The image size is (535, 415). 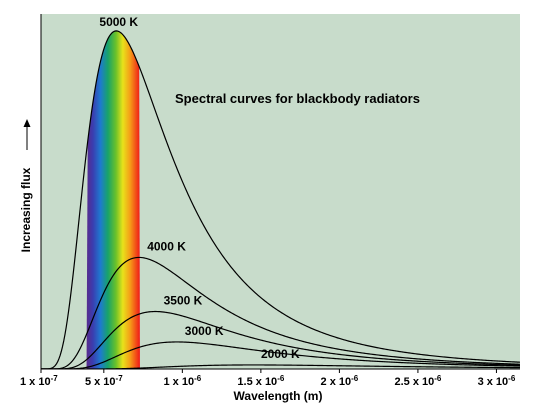 What do you see at coordinates (182, 381) in the screenshot?
I see `x-tick-label: 1 x 10⁻⁶` at bounding box center [182, 381].